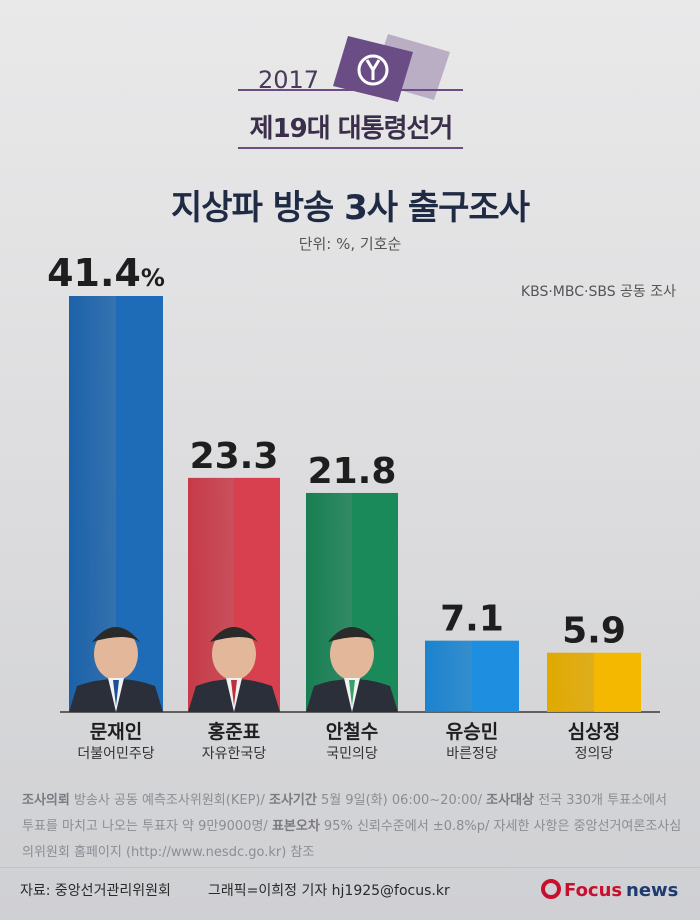 The height and width of the screenshot is (920, 700). What do you see at coordinates (46, 800) in the screenshot?
I see `client-label: 조사의뢰` at bounding box center [46, 800].